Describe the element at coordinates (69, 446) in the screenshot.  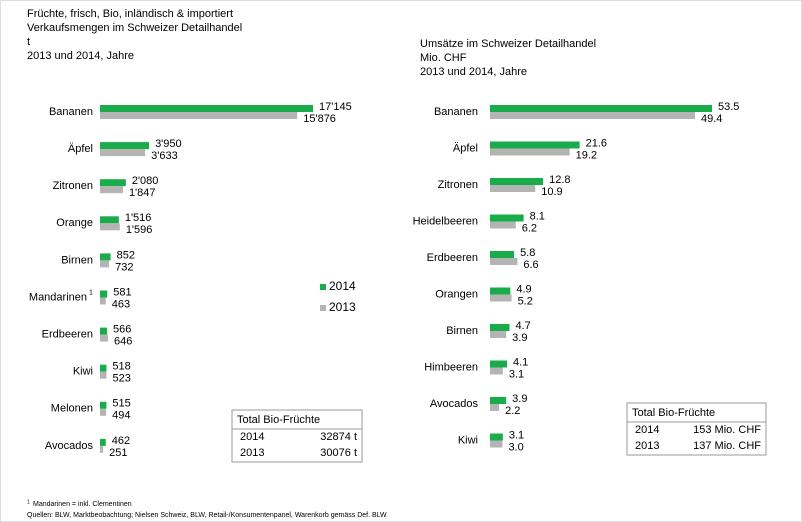
I see `category-label: Avocados` at that location.